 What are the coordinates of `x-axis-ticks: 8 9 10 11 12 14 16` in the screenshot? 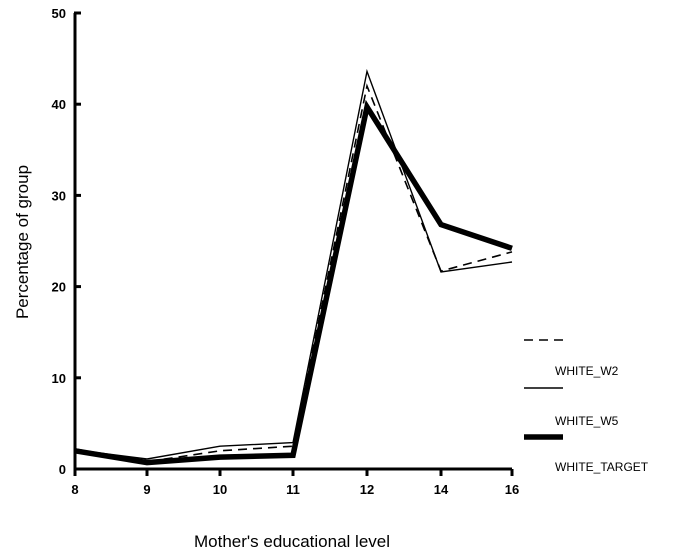 It's located at (295, 483).